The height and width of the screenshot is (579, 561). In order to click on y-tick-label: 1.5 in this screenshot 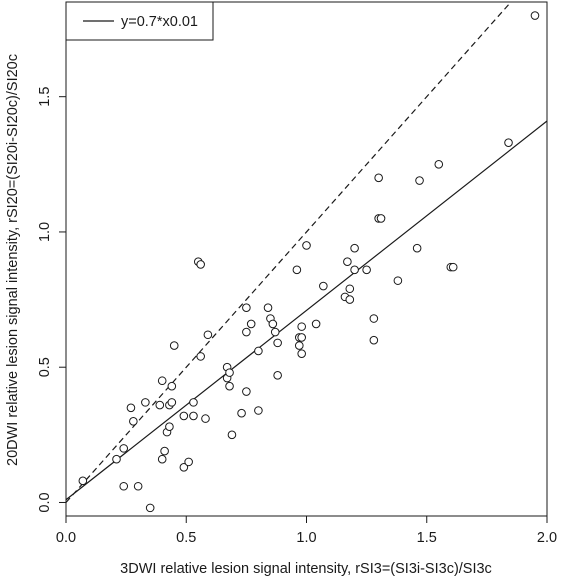, I will do `click(45, 97)`.